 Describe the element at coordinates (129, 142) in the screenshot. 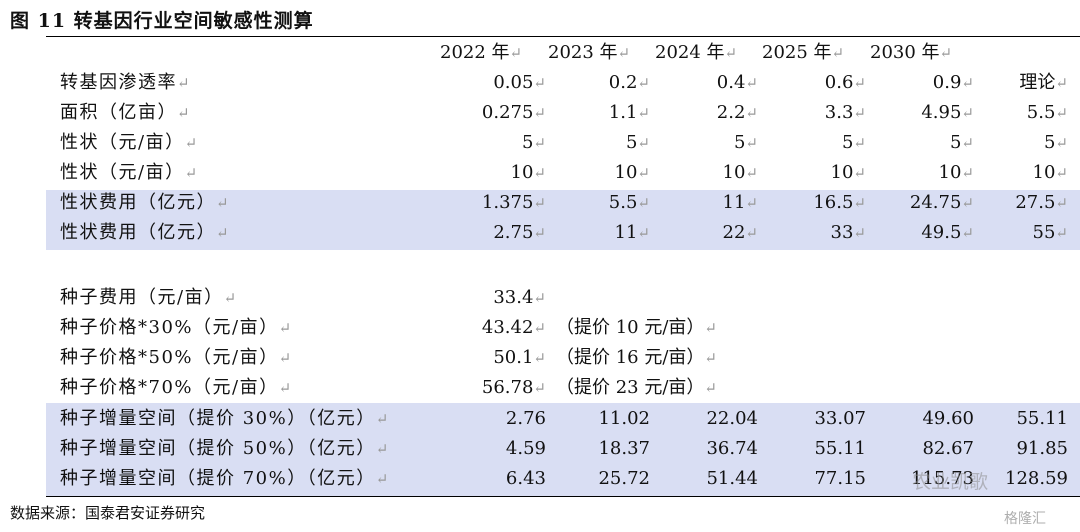

I see `row-label: 性状（元/亩）↵` at that location.